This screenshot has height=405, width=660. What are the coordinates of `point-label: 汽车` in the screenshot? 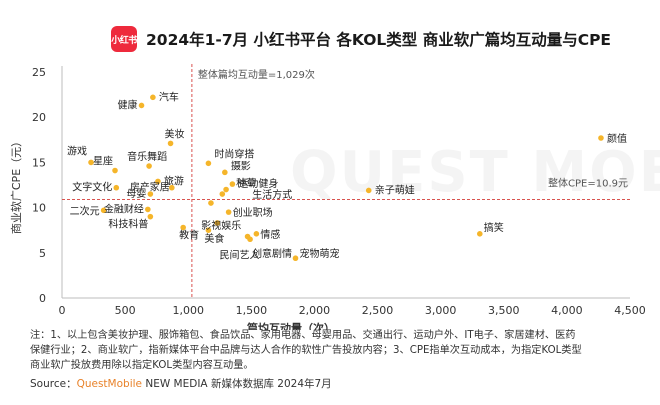 It's located at (169, 96).